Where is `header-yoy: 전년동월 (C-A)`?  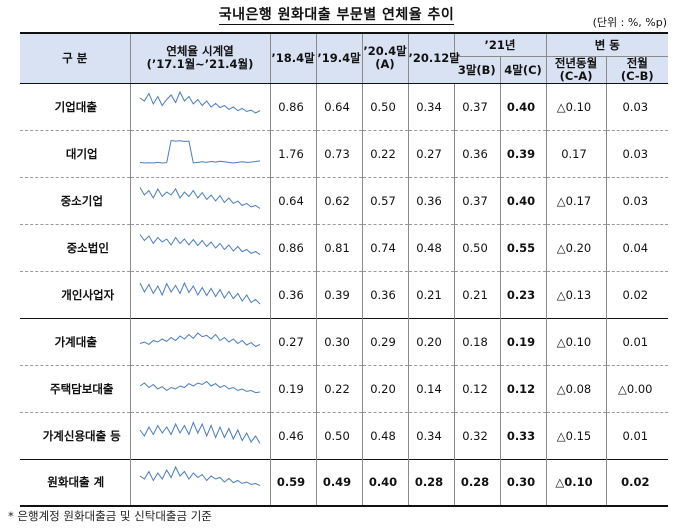 header-yoy: 전년동월 (C-A) is located at coordinates (576, 69).